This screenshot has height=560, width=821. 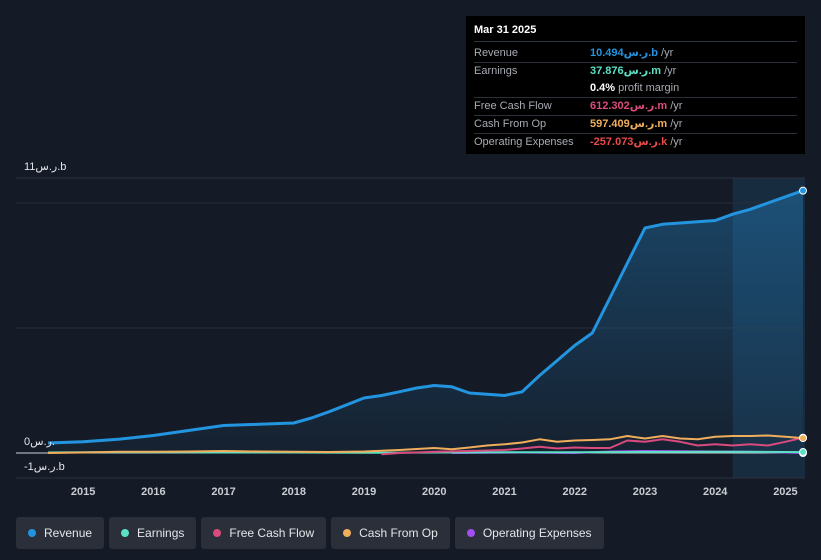 I want to click on series-line-cash-from-op, so click(x=425, y=444).